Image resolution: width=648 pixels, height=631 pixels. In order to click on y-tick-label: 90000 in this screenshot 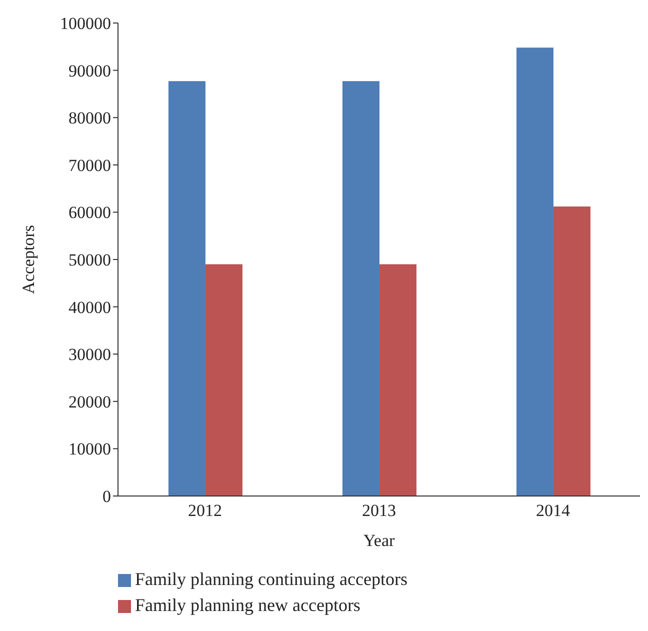, I will do `click(89, 70)`.